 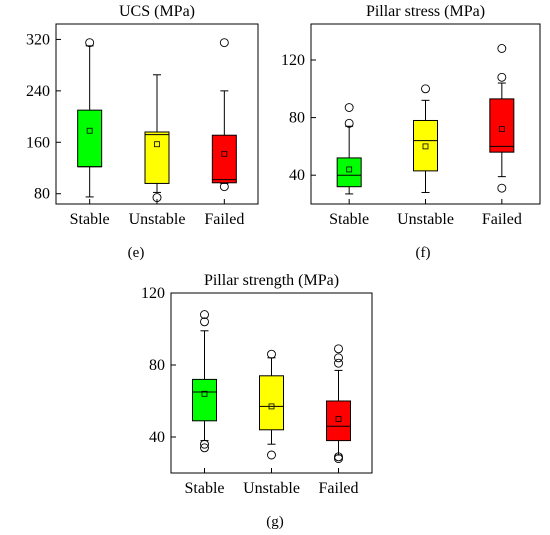 I want to click on panel-label-g: (g), so click(x=275, y=522).